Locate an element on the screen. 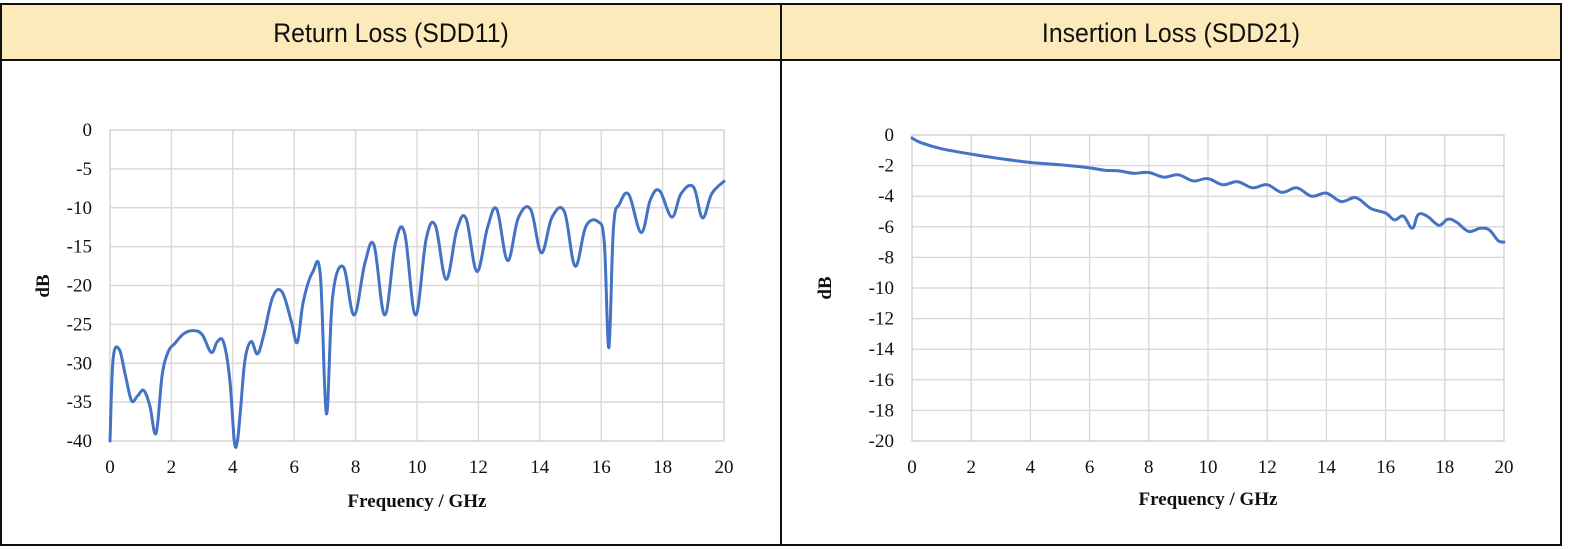 The width and height of the screenshot is (1572, 549). return-loss-y-tick-label: -40 is located at coordinates (79, 441).